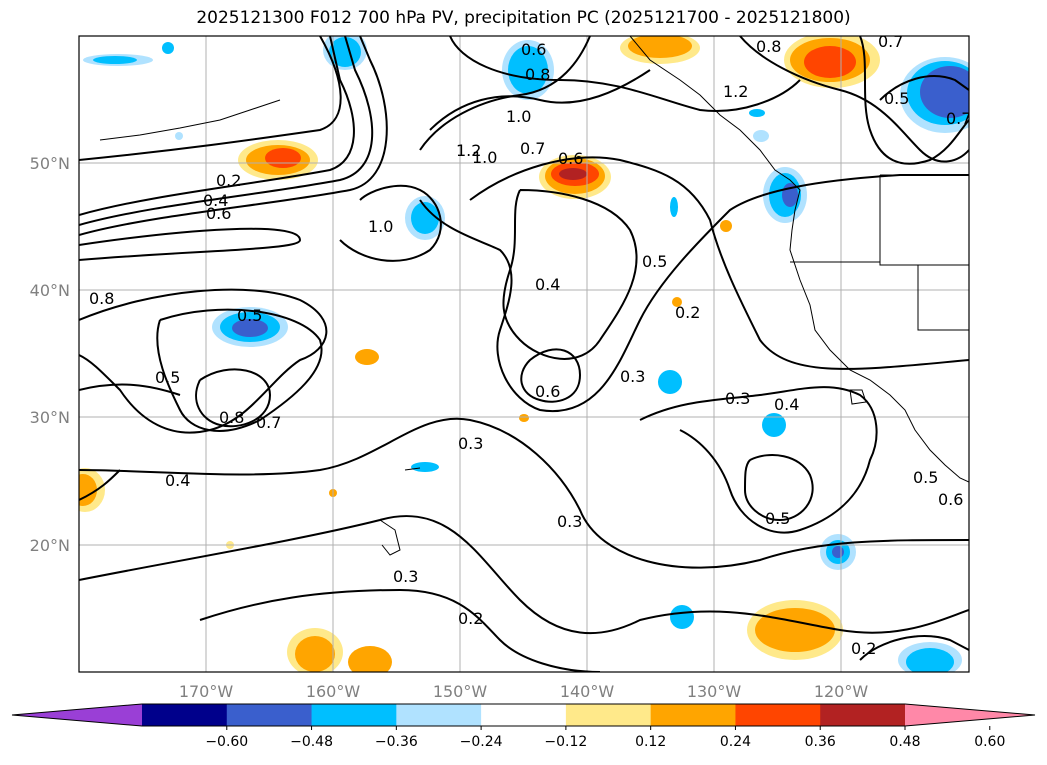 This screenshot has height=765, width=1047. I want to click on colorbar-outline, so click(523, 715).